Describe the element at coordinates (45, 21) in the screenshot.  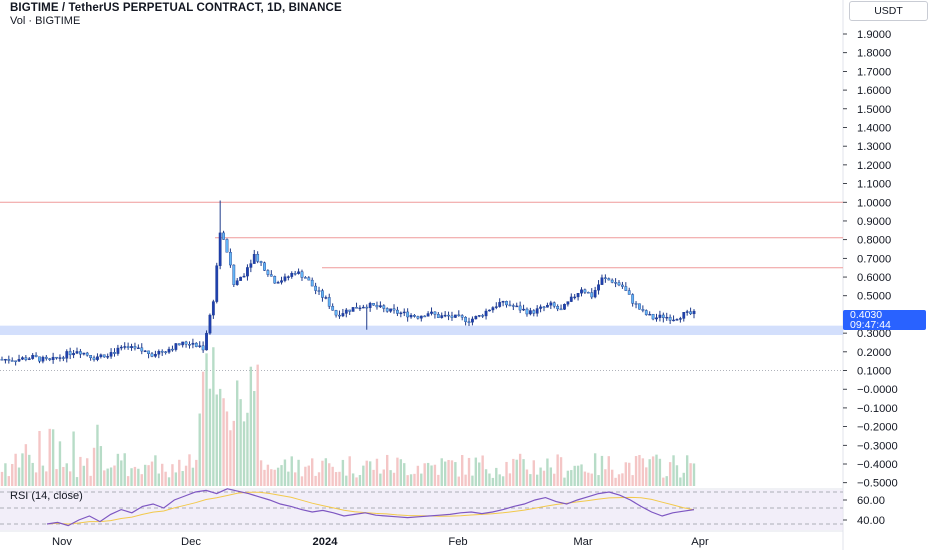
I see `volume-indicator-label: Vol · BIGTIME` at that location.